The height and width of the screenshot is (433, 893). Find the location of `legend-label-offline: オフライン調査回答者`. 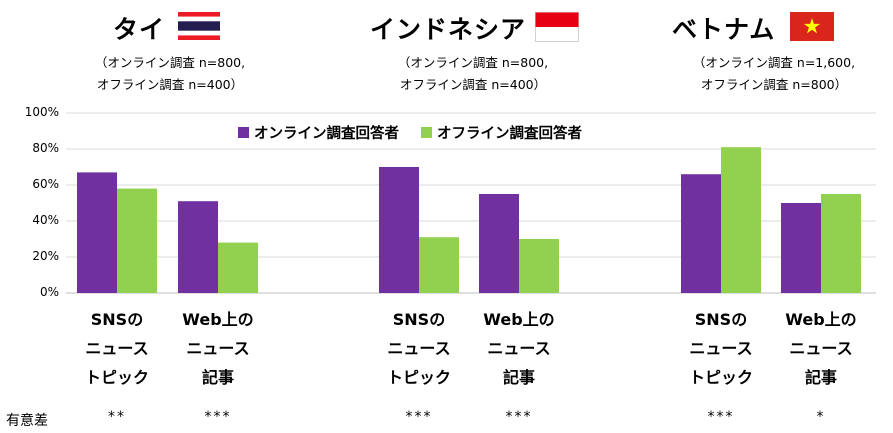

legend-label-offline: オフライン調査回答者 is located at coordinates (509, 134).